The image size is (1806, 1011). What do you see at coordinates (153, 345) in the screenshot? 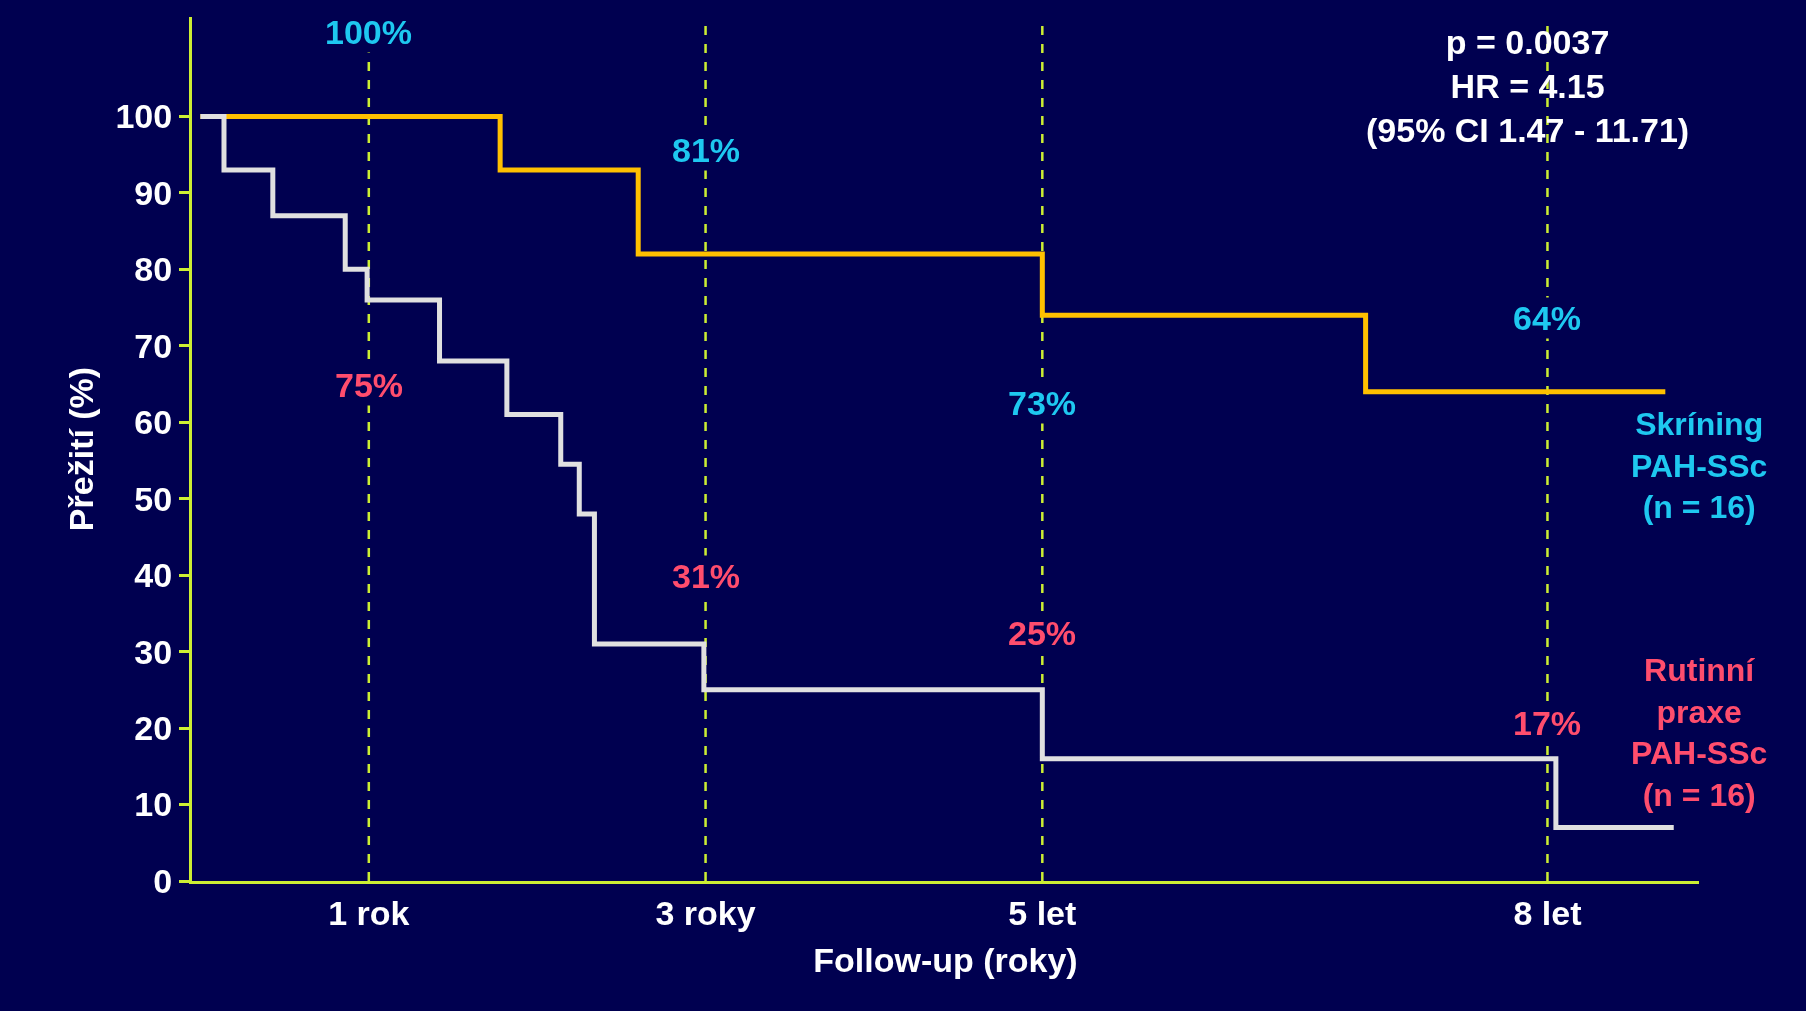
I see `y-tick-label: 70` at bounding box center [153, 345].